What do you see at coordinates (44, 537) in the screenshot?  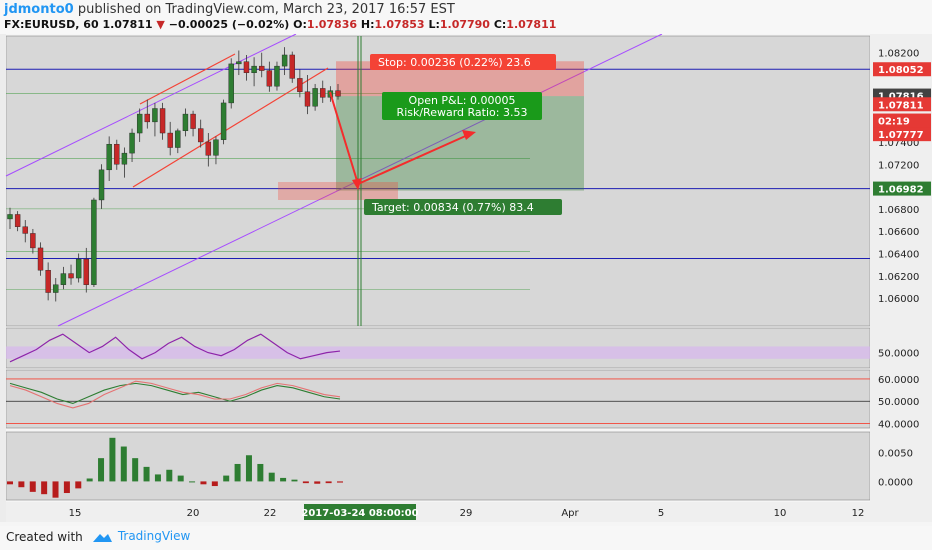 I see `created-with-label: Created with` at bounding box center [44, 537].